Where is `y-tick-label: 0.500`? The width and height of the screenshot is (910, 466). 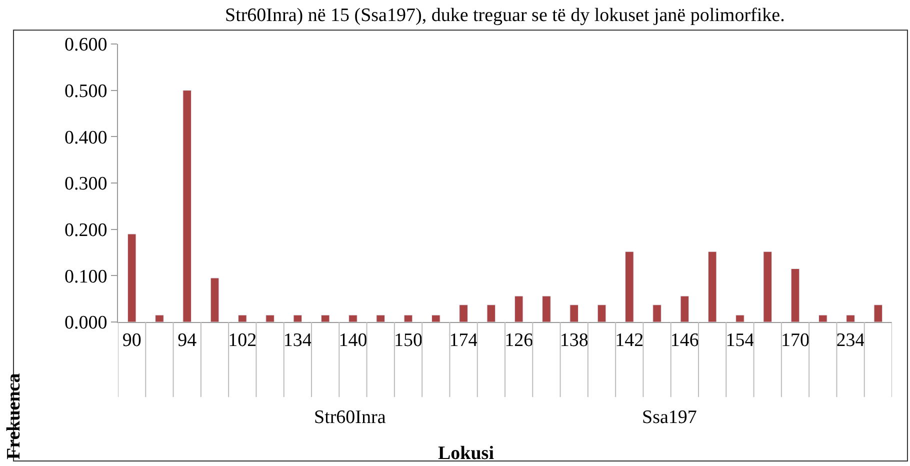
y-tick-label: 0.500 is located at coordinates (86, 91).